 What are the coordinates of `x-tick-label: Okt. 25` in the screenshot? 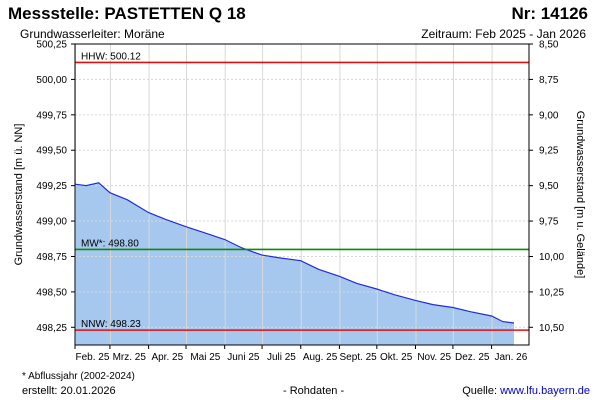 It's located at (396, 357).